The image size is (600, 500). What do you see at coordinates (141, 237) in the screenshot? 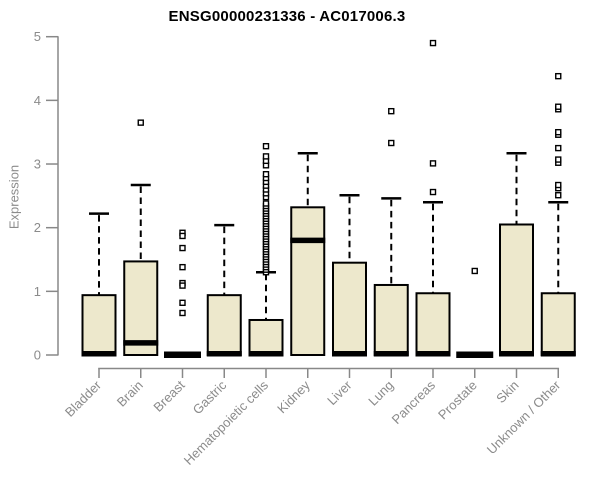
I see `box-brain` at bounding box center [141, 237].